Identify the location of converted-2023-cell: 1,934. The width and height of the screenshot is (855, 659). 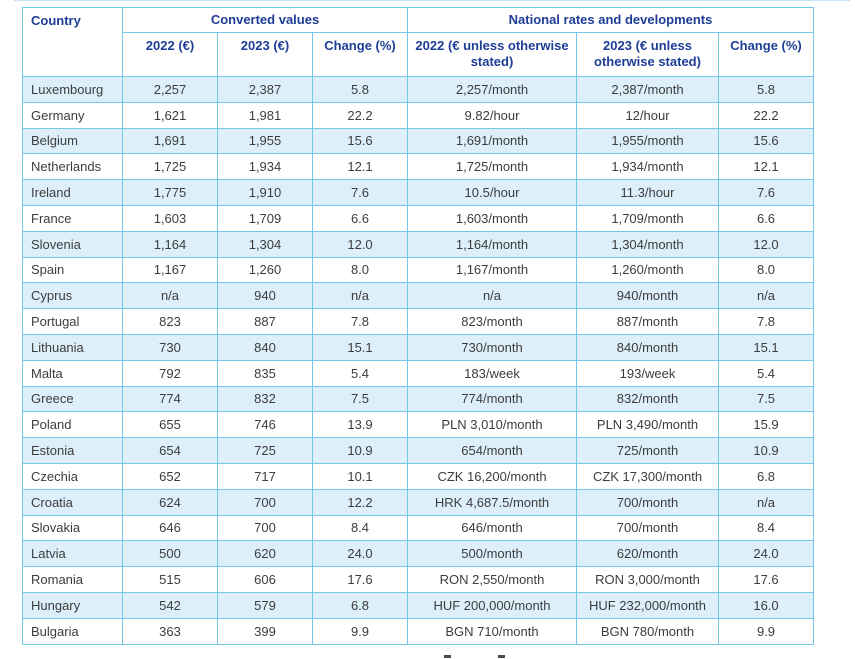
(265, 167).